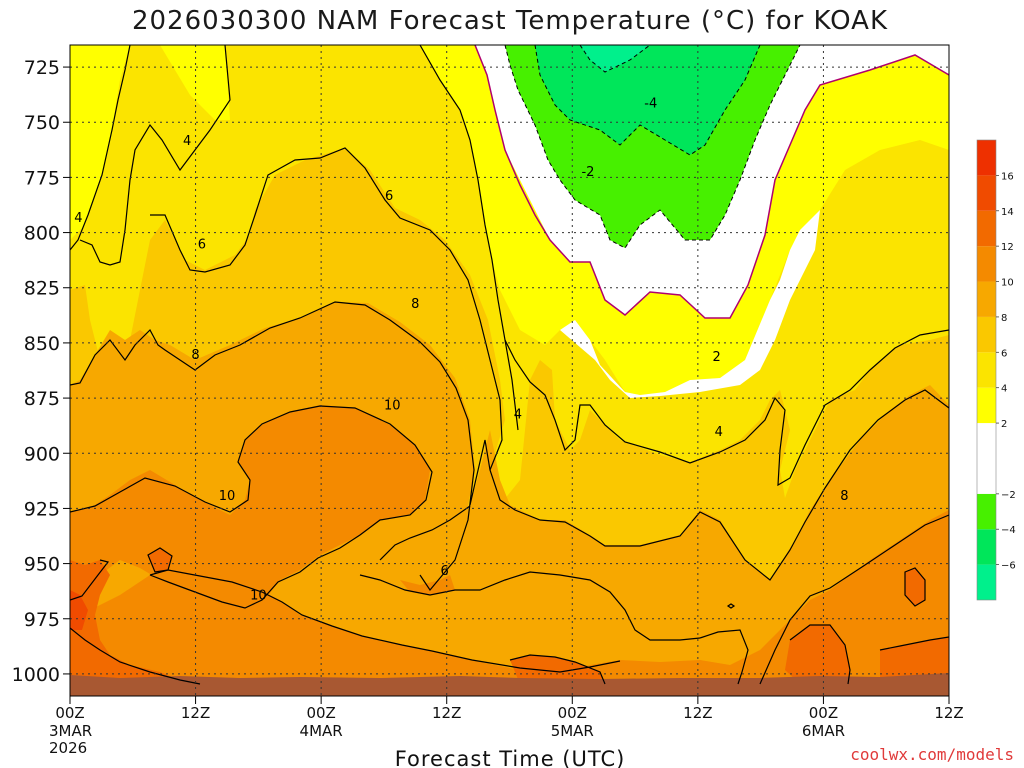  I want to click on colorbar-label: 12, so click(1007, 247).